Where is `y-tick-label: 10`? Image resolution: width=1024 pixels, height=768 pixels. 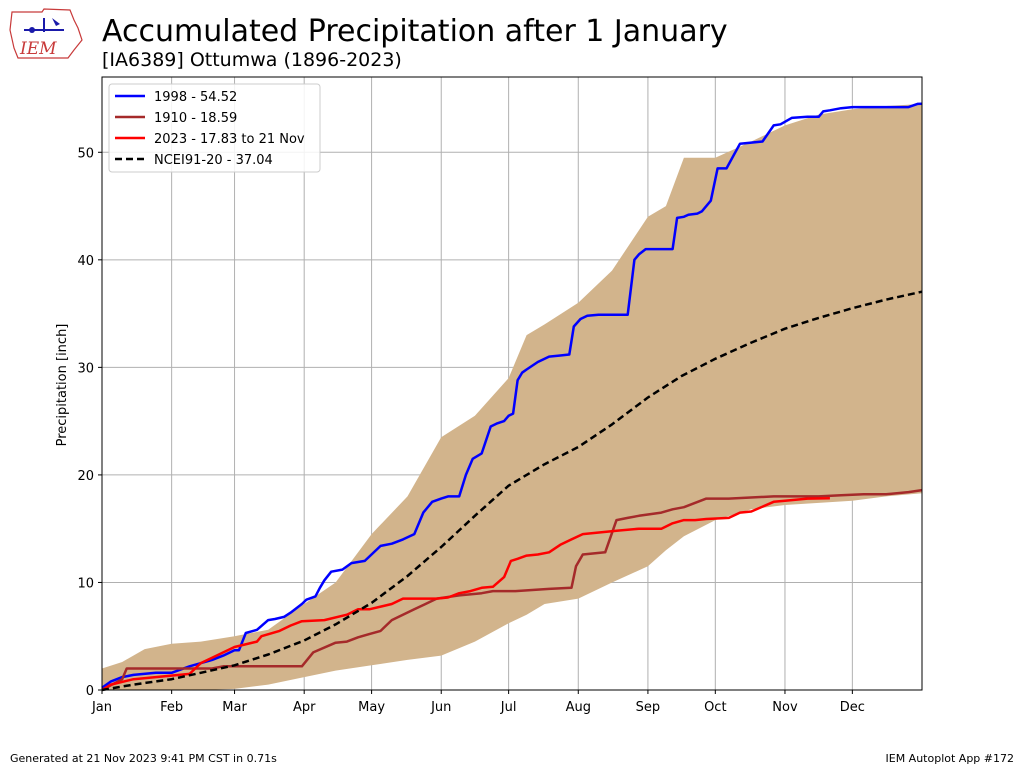 y-tick-label: 10 is located at coordinates (85, 583).